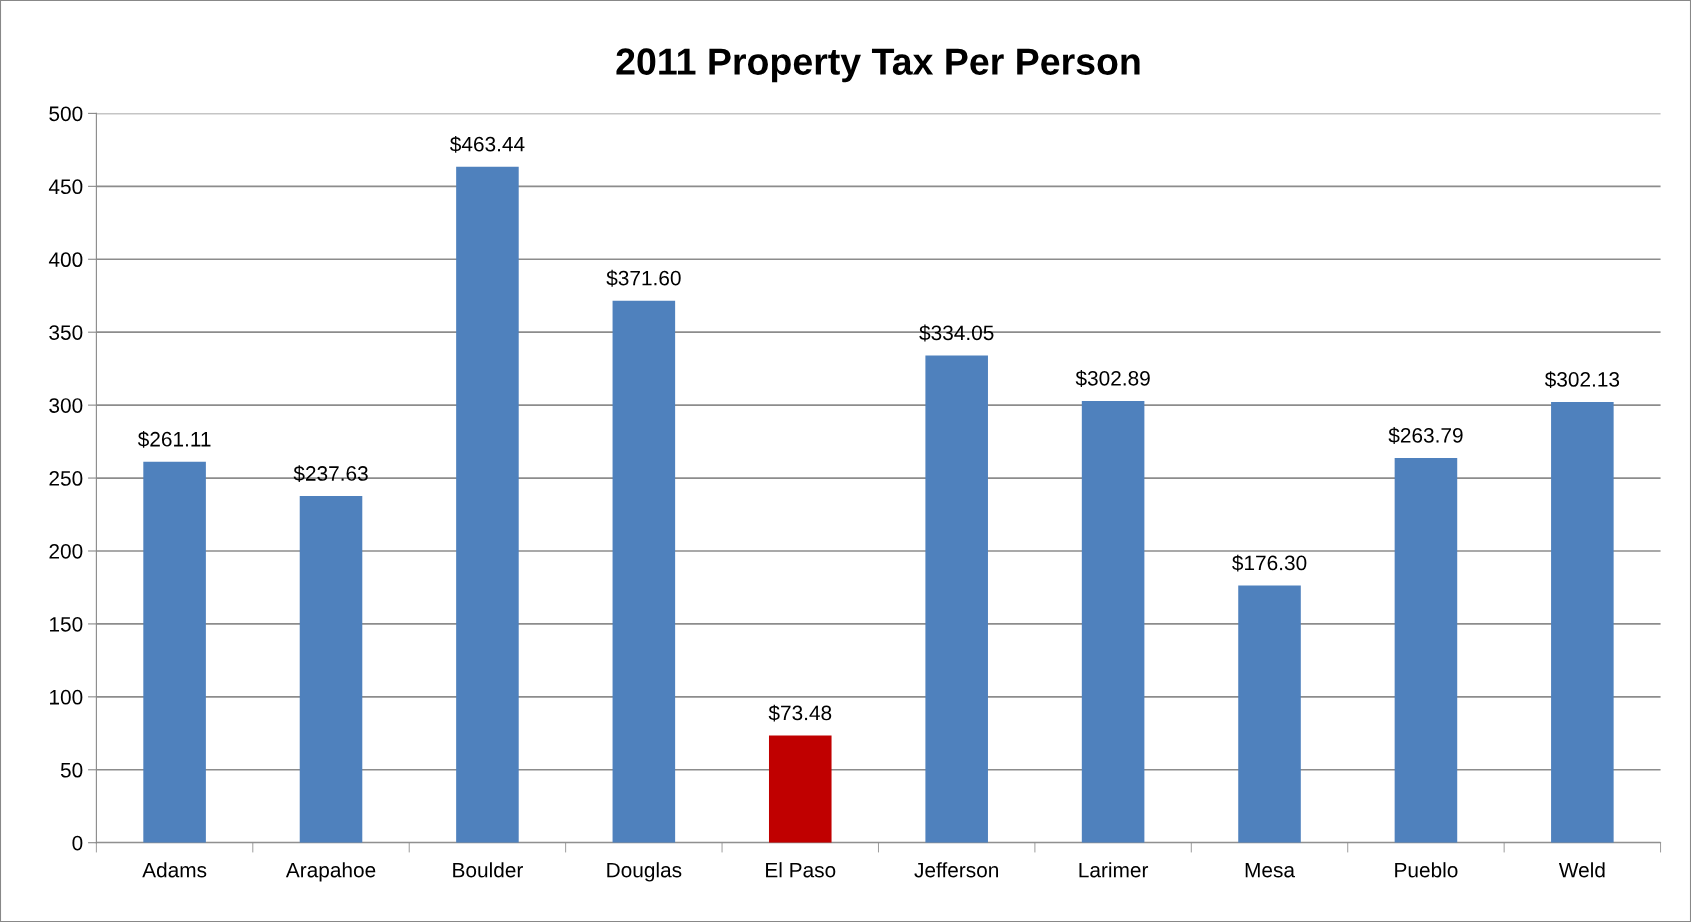 The height and width of the screenshot is (922, 1691). I want to click on x-tick-label: Boulder, so click(488, 870).